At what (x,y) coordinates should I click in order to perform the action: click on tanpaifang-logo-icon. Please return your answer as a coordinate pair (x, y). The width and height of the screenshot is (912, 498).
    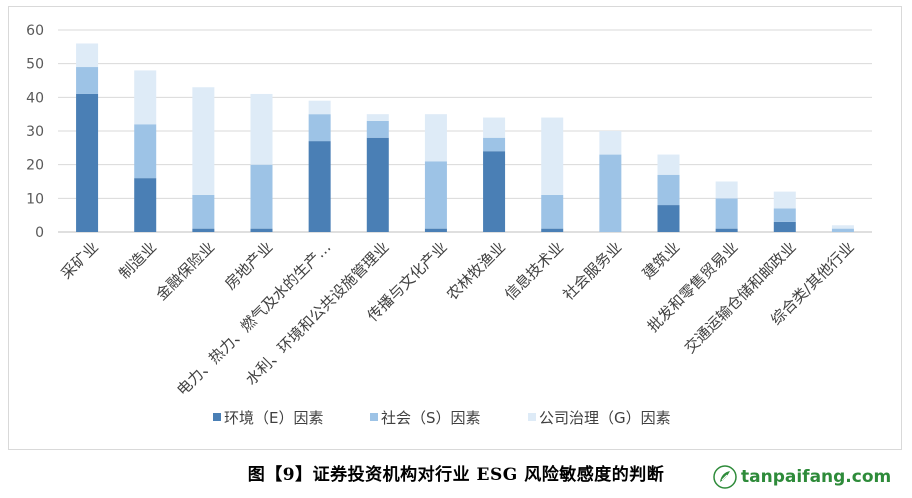
    Looking at the image, I should click on (725, 477).